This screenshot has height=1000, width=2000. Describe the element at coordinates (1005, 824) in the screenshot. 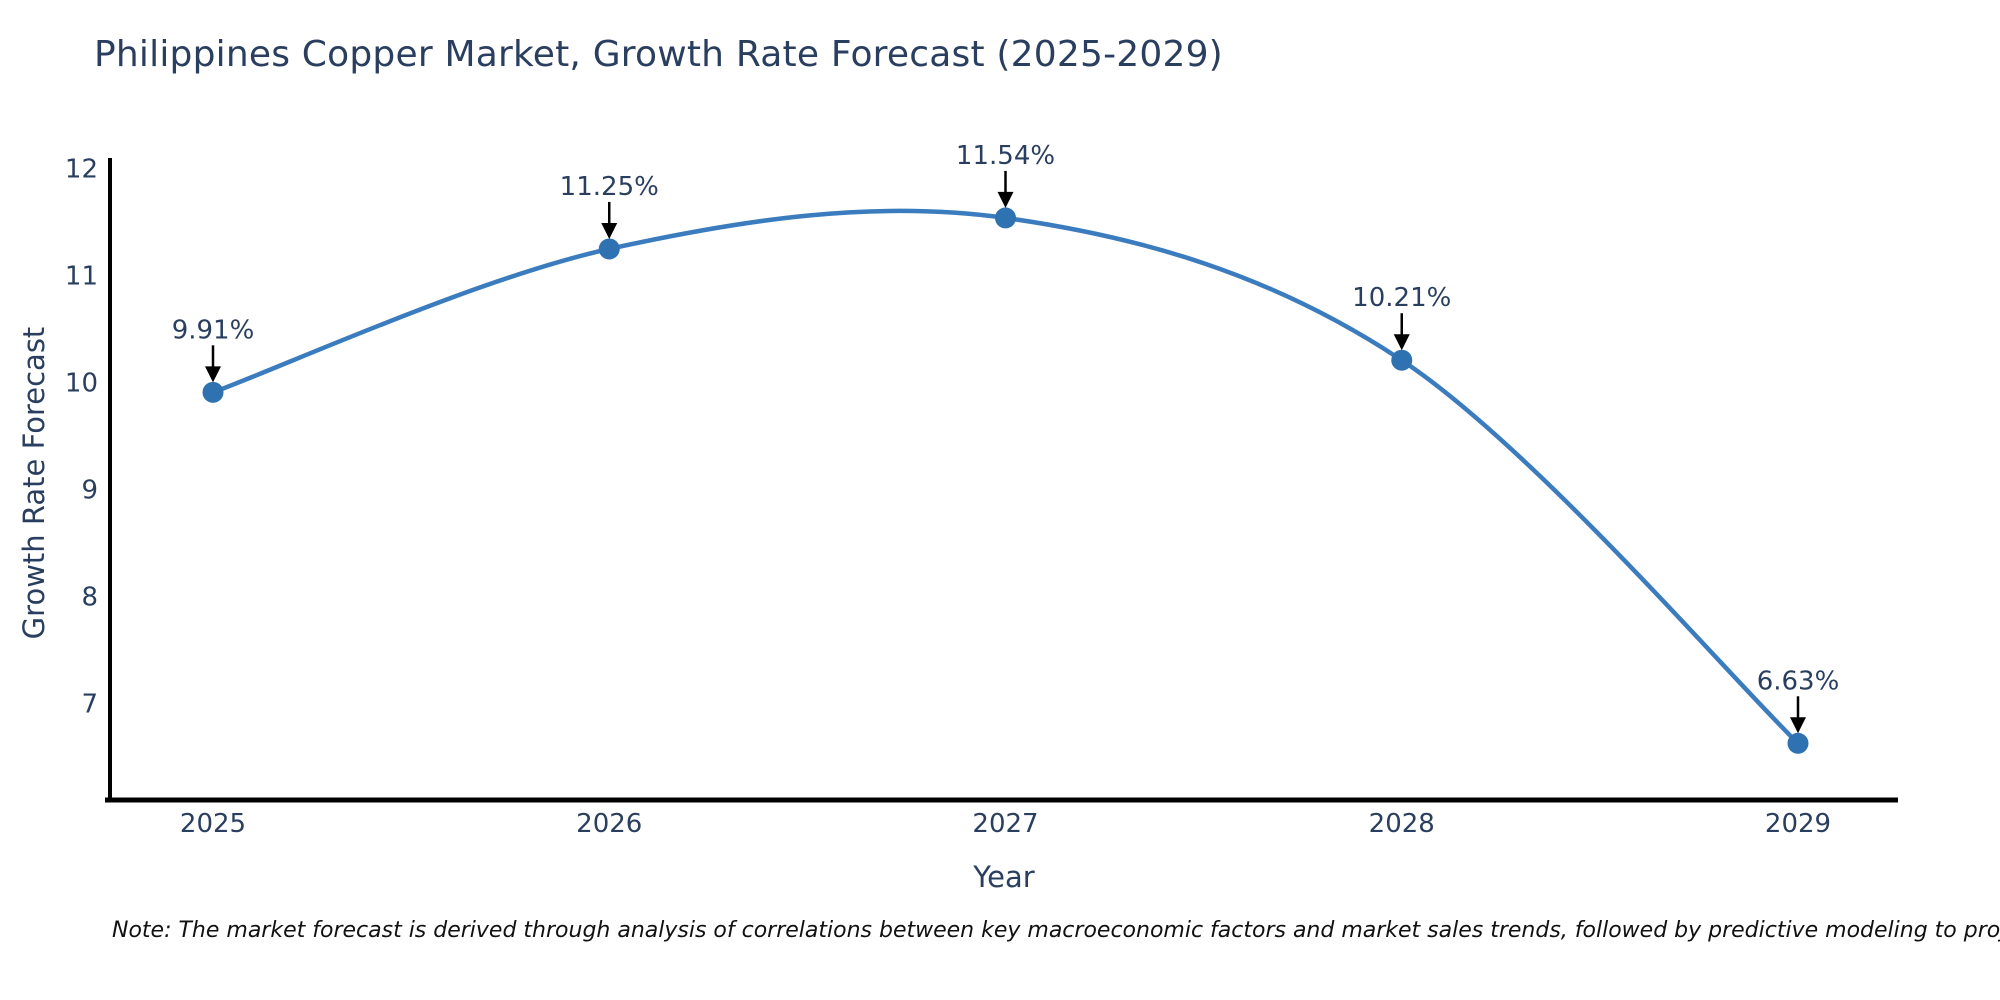

I see `x-tick-label-2027: 2027` at that location.